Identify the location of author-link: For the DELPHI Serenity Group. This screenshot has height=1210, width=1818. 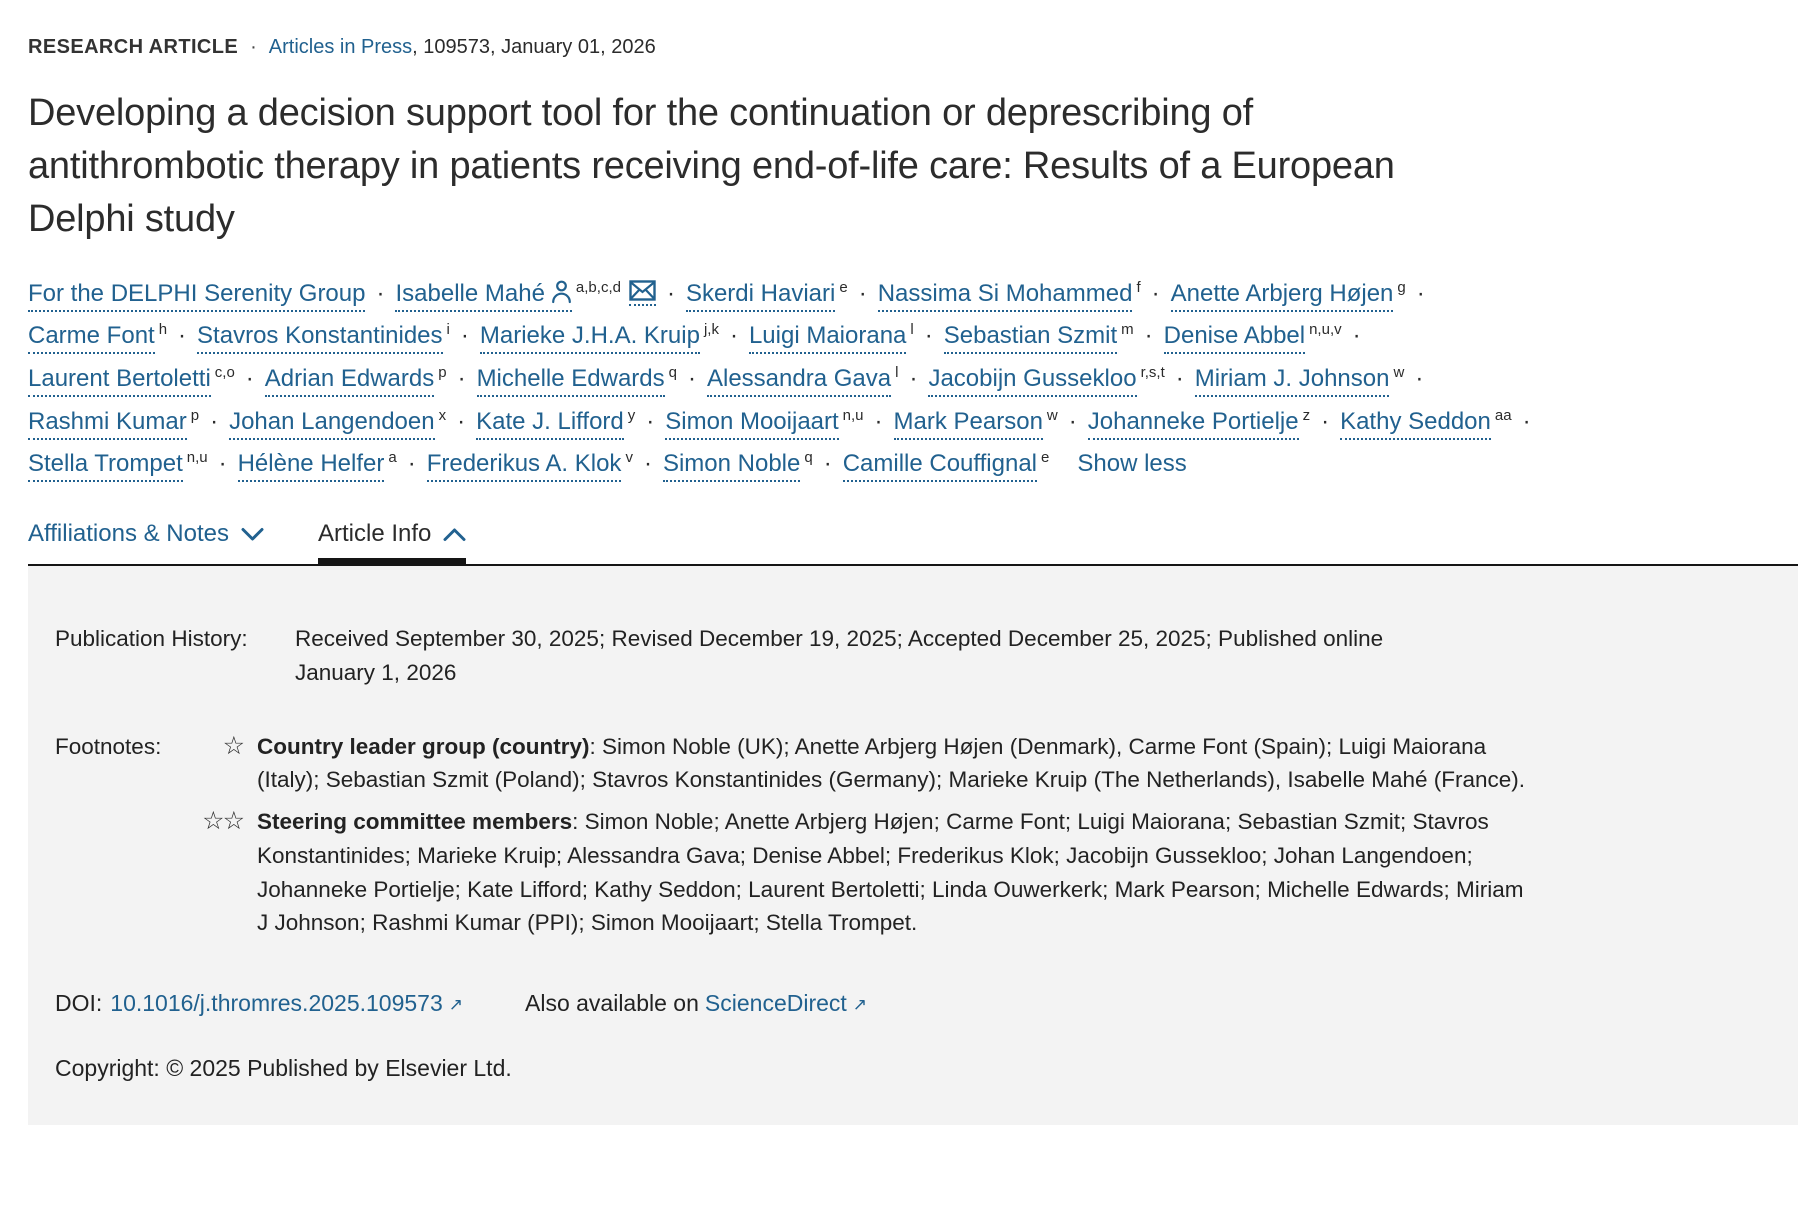
(197, 295).